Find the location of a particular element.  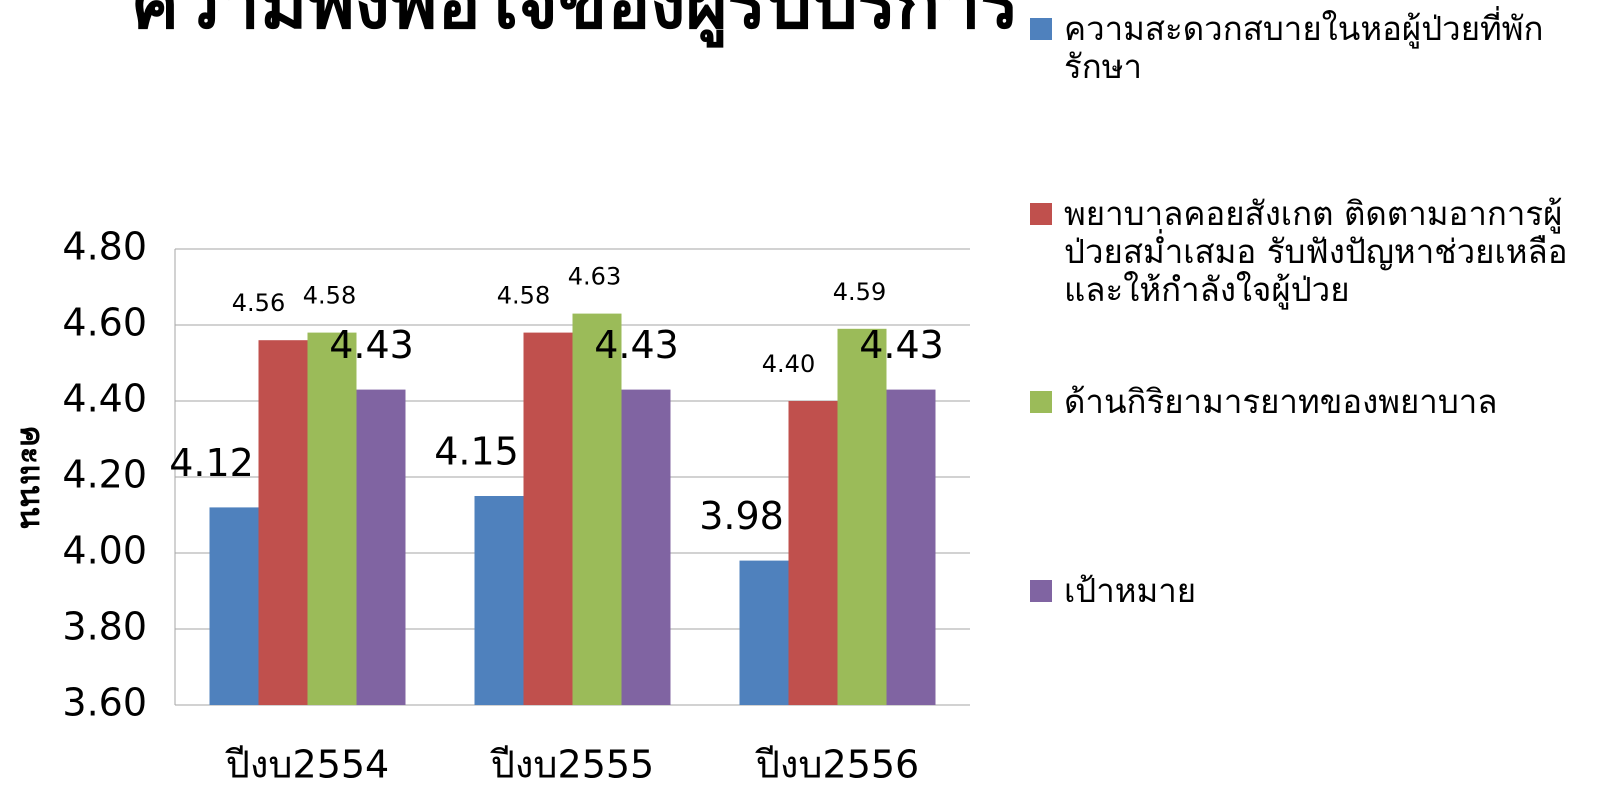

data-label: 4.56 is located at coordinates (258, 303).